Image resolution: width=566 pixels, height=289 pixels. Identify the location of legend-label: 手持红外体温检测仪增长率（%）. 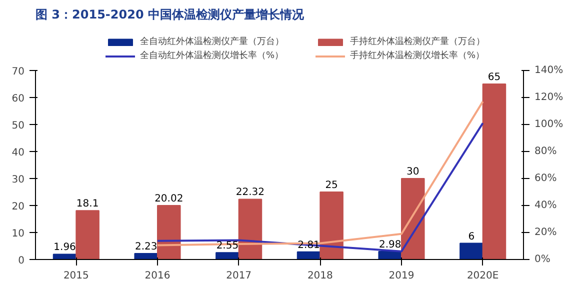
(417, 56).